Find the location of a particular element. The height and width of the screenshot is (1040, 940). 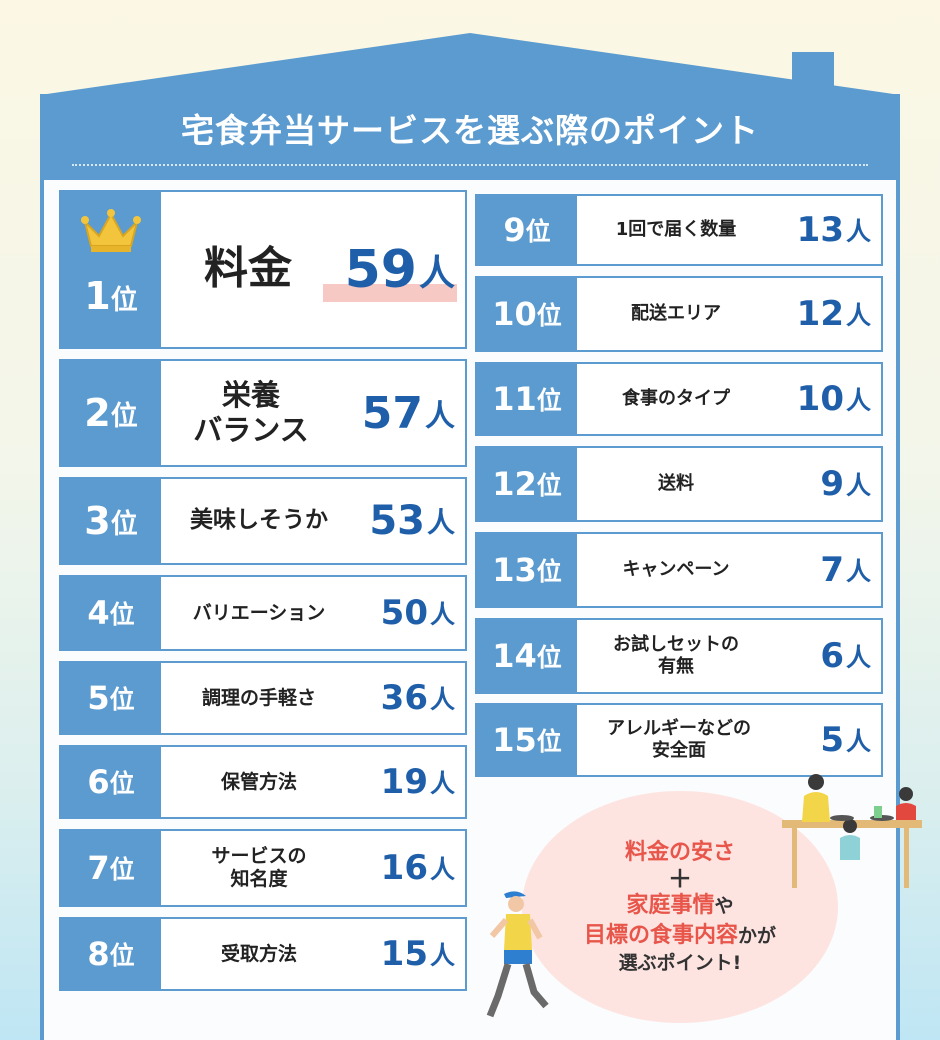

item-label: お試しセットの 有無 is located at coordinates (676, 655).